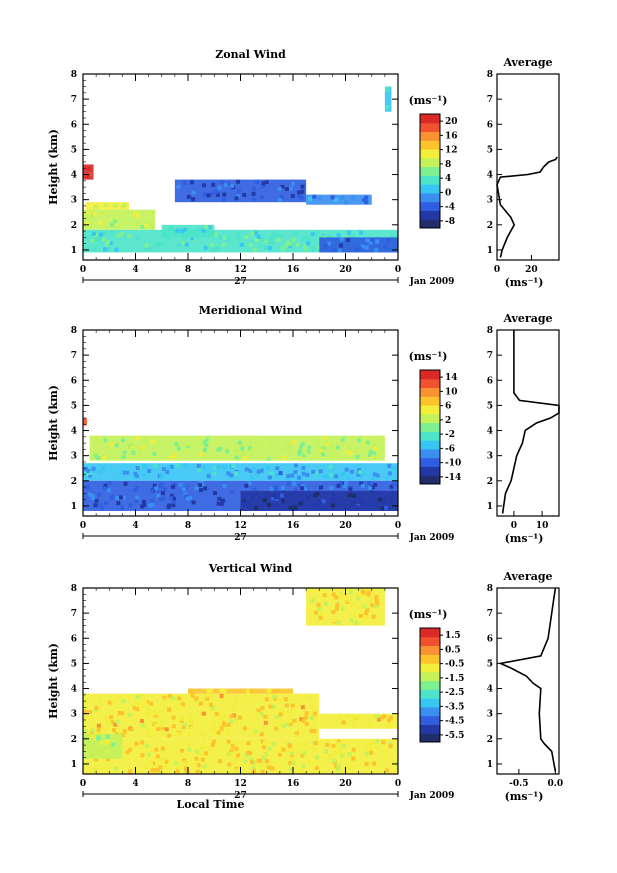  I want to click on x-tick-label: 20, so click(345, 526).